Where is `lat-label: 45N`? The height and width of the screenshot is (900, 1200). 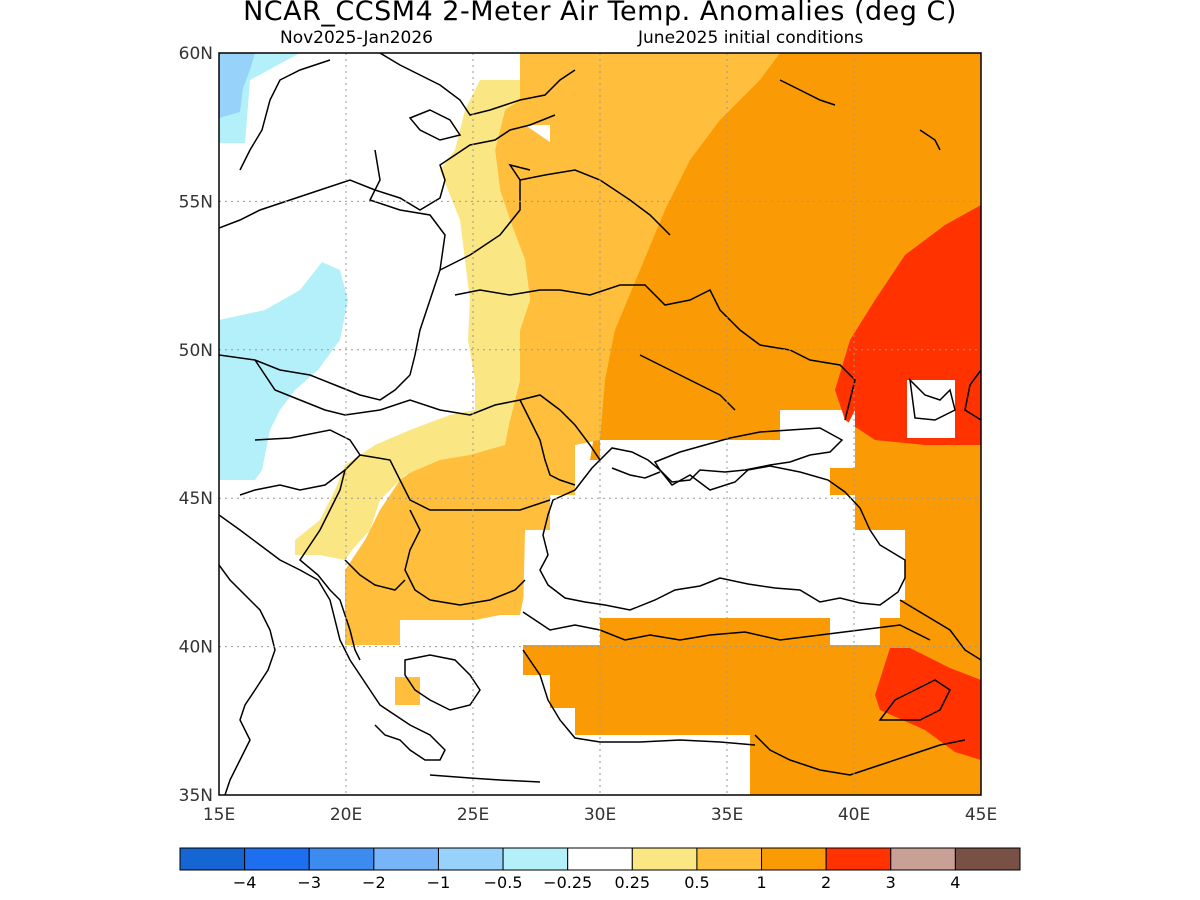
lat-label: 45N is located at coordinates (196, 499).